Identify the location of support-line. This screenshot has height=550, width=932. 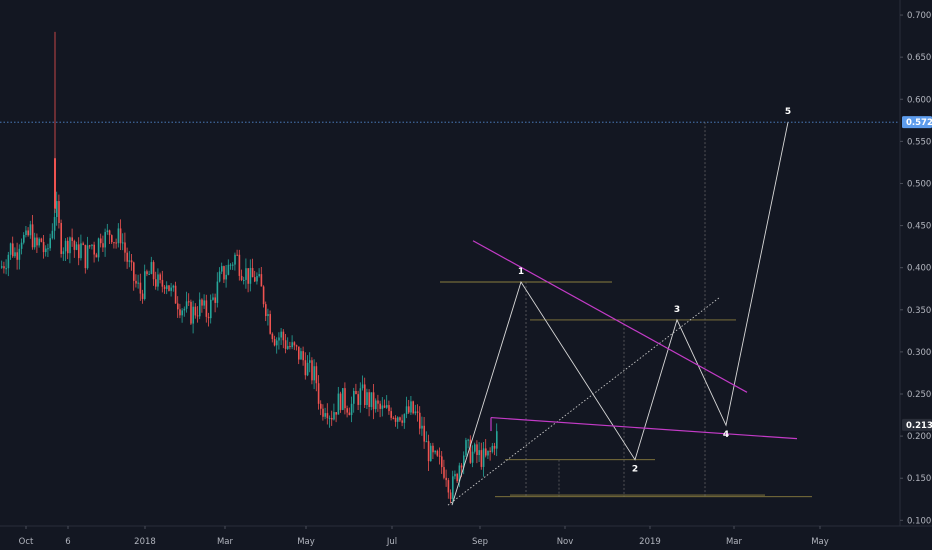
(644, 428).